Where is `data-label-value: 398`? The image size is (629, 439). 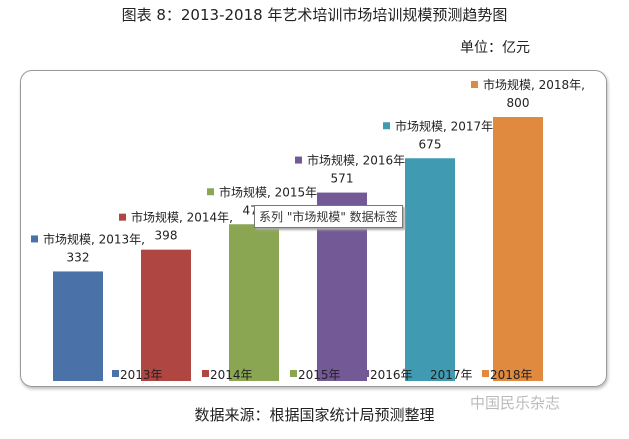 data-label-value: 398 is located at coordinates (166, 236).